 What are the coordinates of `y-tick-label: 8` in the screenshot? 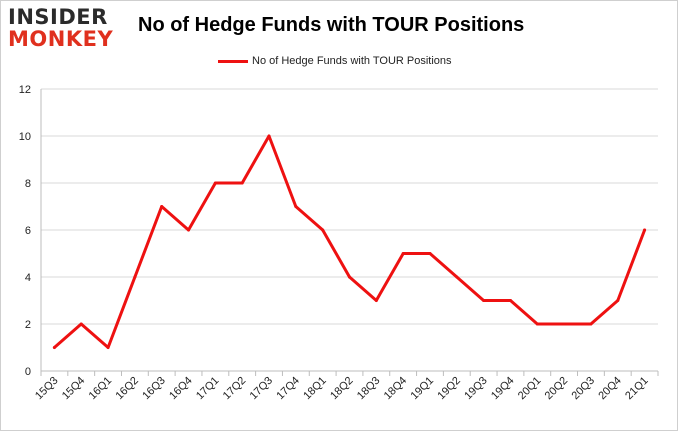 It's located at (28, 184).